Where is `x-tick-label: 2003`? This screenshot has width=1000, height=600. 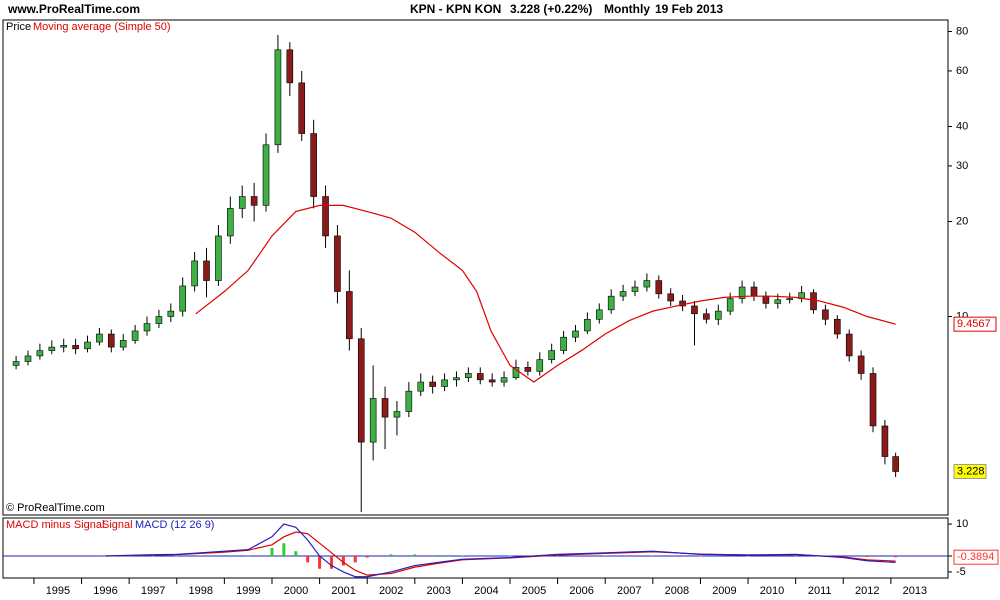 x-tick-label: 2003 is located at coordinates (439, 591).